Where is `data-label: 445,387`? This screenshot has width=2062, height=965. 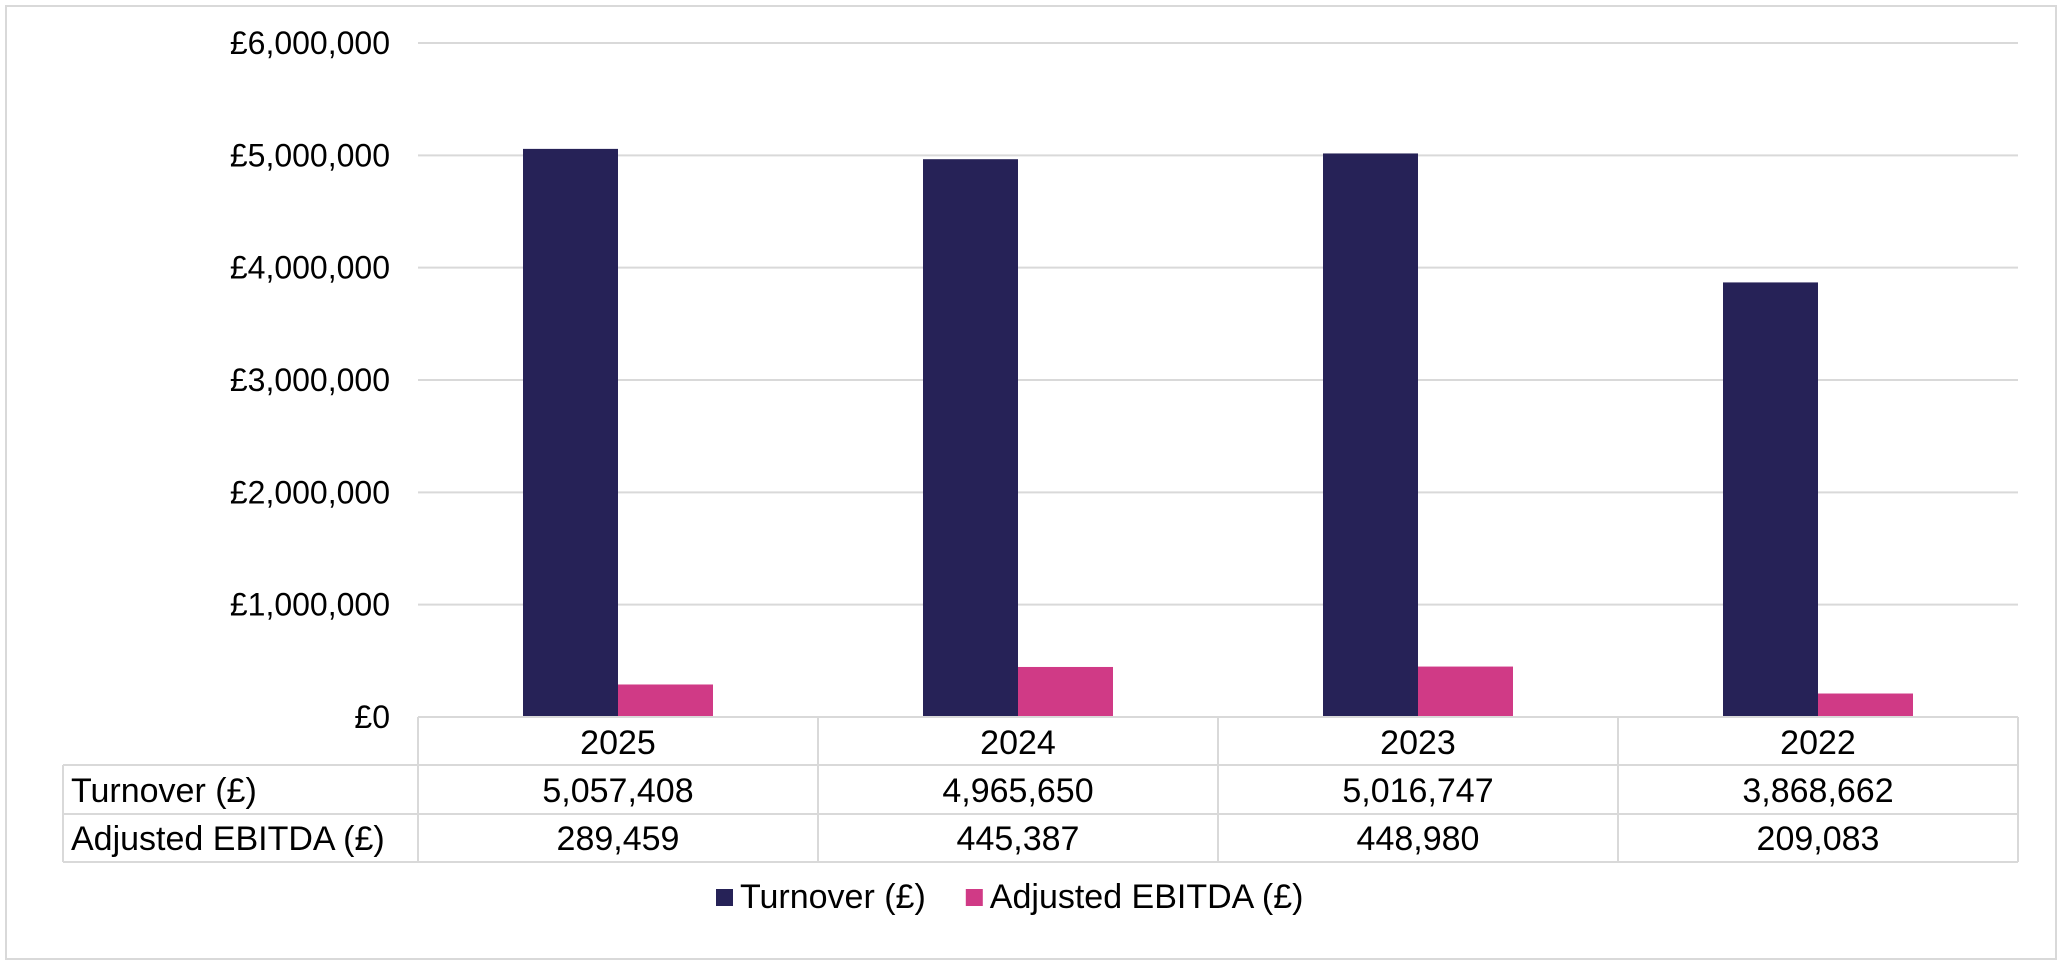
data-label: 445,387 is located at coordinates (1018, 839).